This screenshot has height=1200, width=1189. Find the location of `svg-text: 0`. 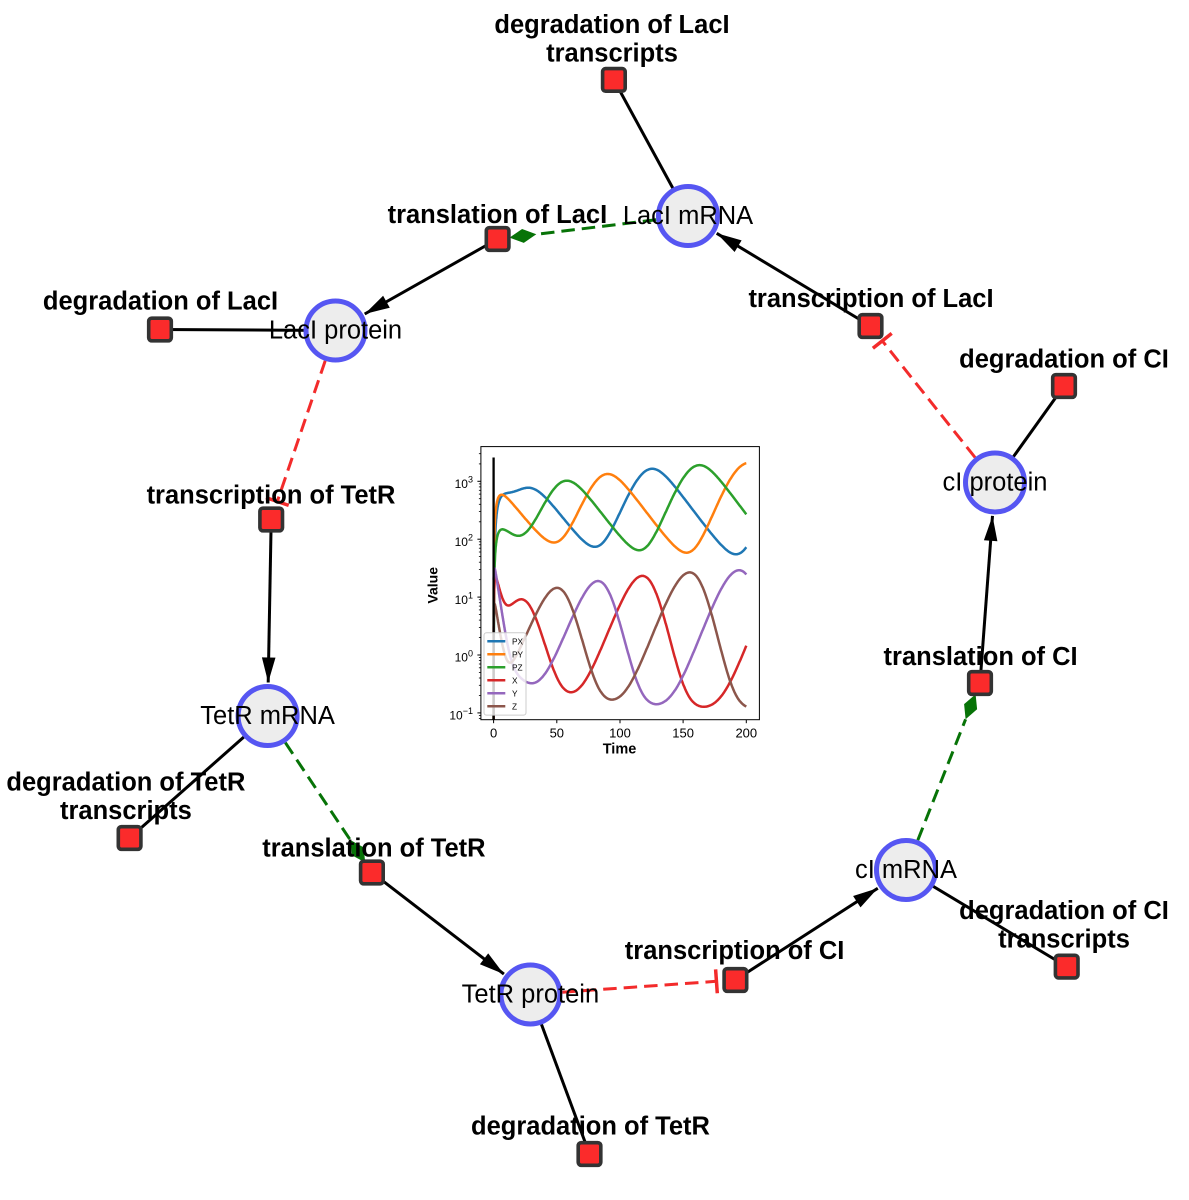

svg-text: 0 is located at coordinates (493, 733).